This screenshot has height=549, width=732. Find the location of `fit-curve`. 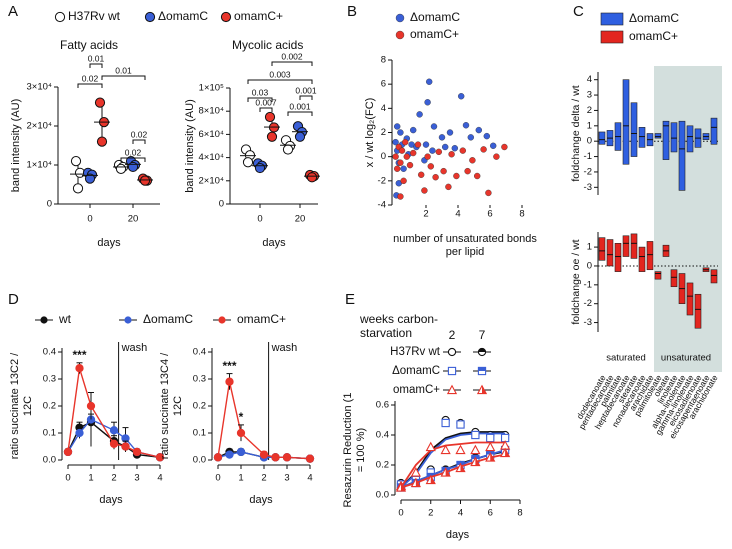

fit-curve is located at coordinates (453, 464).